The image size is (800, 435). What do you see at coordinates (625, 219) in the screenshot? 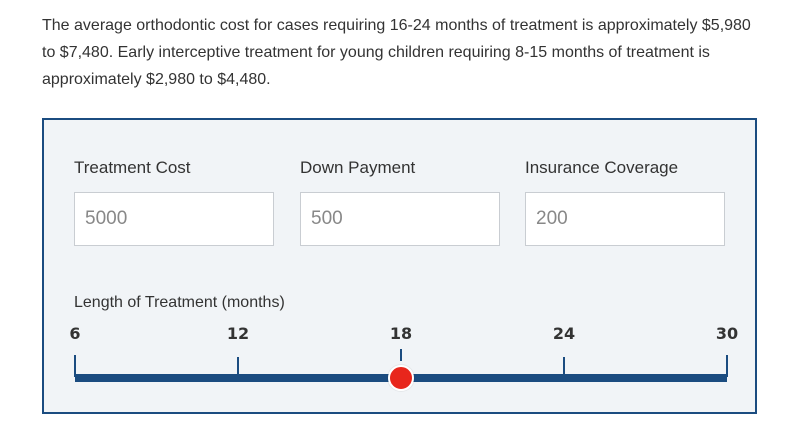
I see `insurance-coverage-input` at bounding box center [625, 219].